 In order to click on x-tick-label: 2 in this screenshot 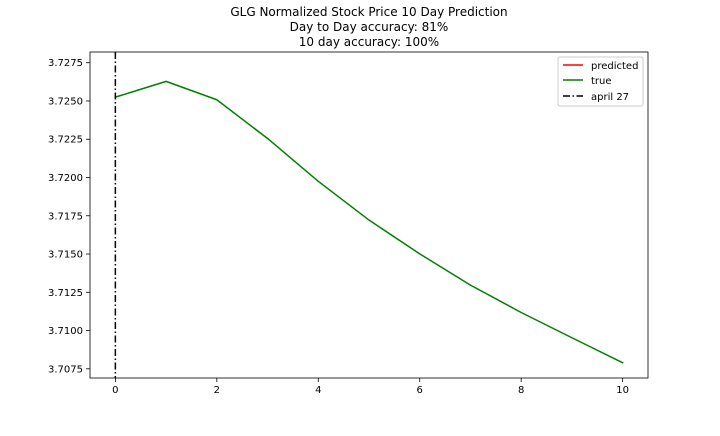, I will do `click(217, 390)`.